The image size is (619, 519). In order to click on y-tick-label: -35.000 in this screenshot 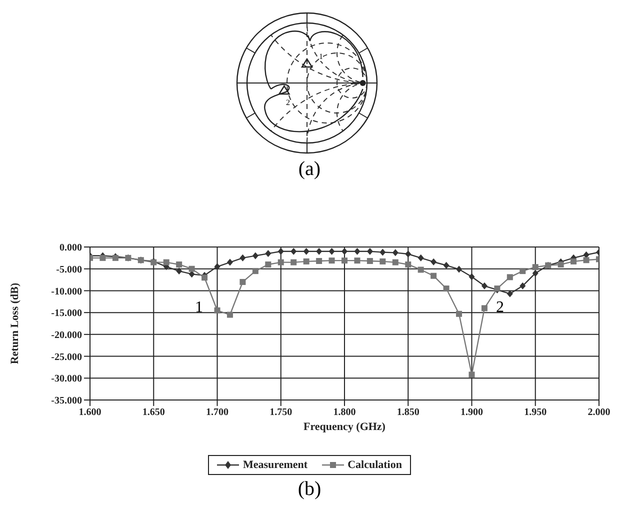, I will do `click(66, 401)`.